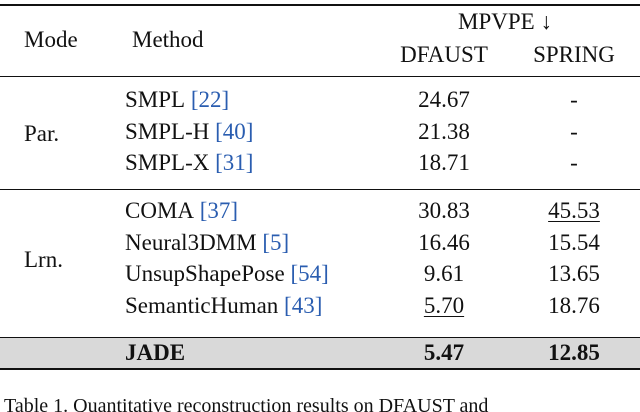 This screenshot has width=640, height=412. What do you see at coordinates (444, 163) in the screenshot?
I see `cell: 18.71` at bounding box center [444, 163].